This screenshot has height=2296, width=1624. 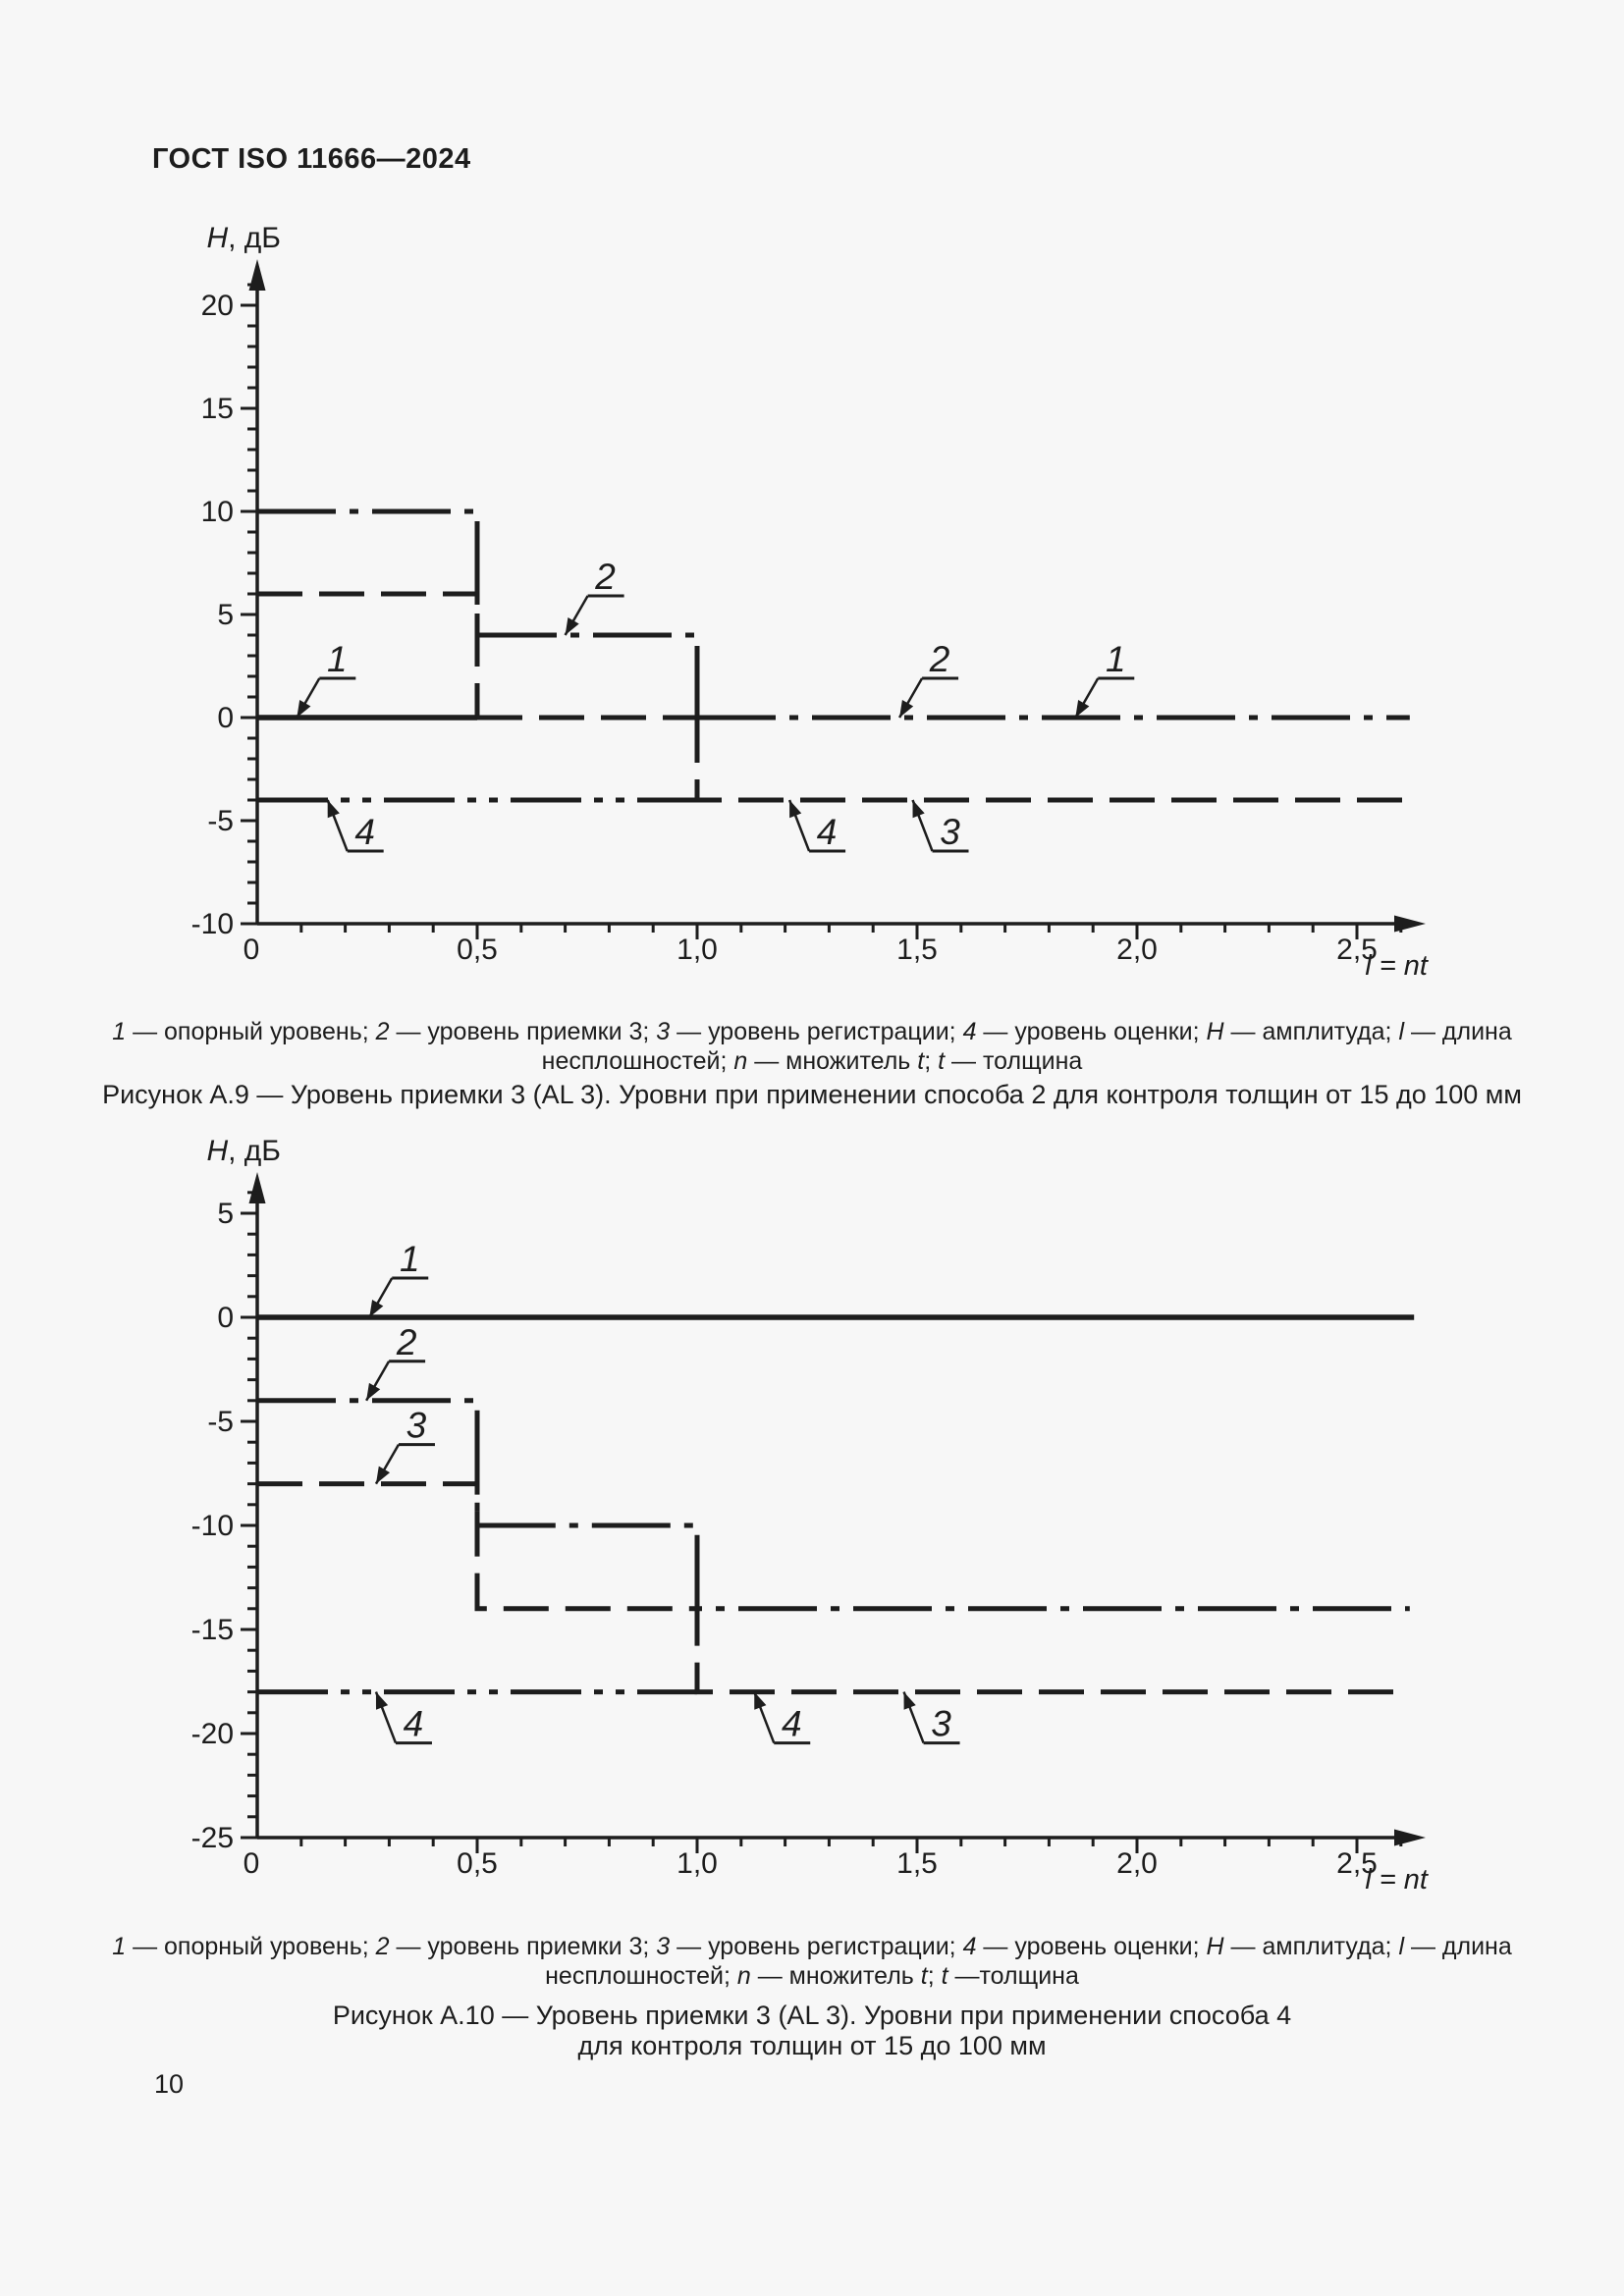 I want to click on figure-a10-y-tick-label: 5, so click(x=225, y=1214).